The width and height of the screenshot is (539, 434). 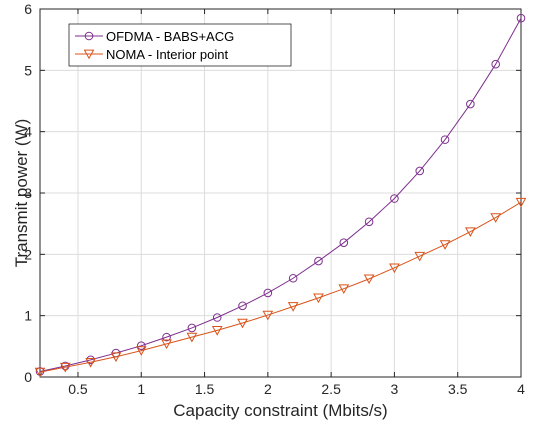 I want to click on x-tick-label: 3.5, so click(x=458, y=389).